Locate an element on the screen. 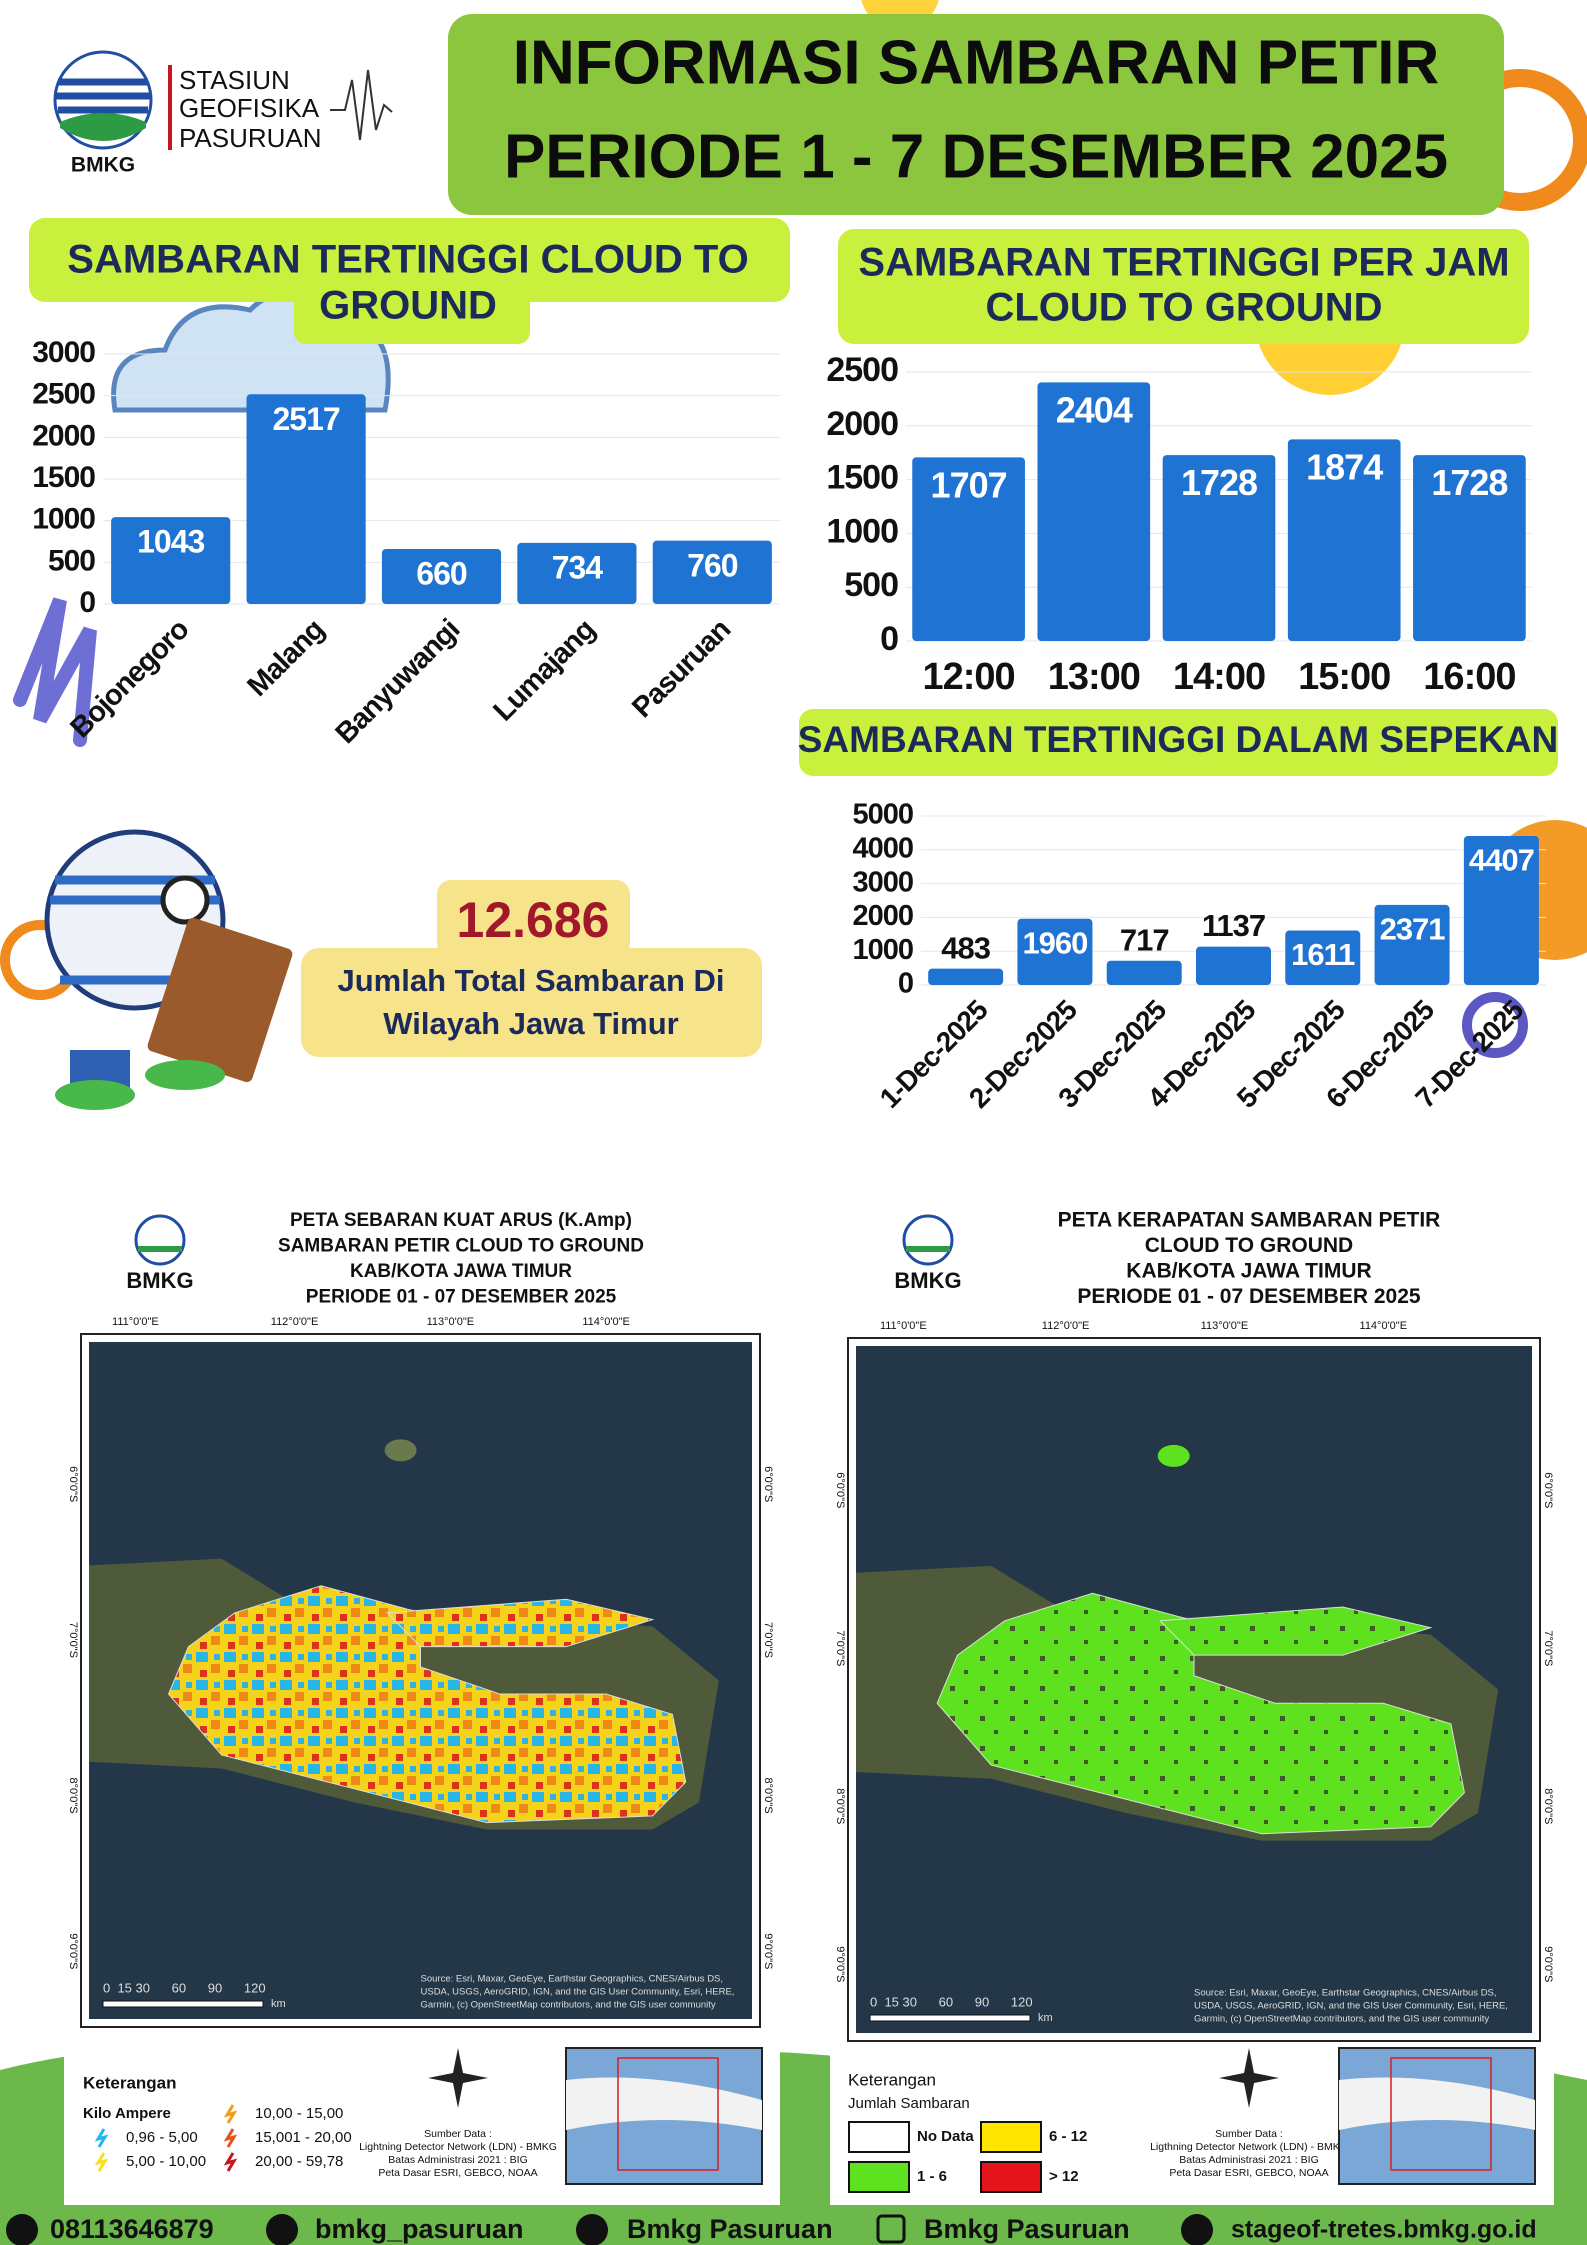 Image resolution: width=1587 pixels, height=2245 pixels. map-logo is located at coordinates (928, 1240).